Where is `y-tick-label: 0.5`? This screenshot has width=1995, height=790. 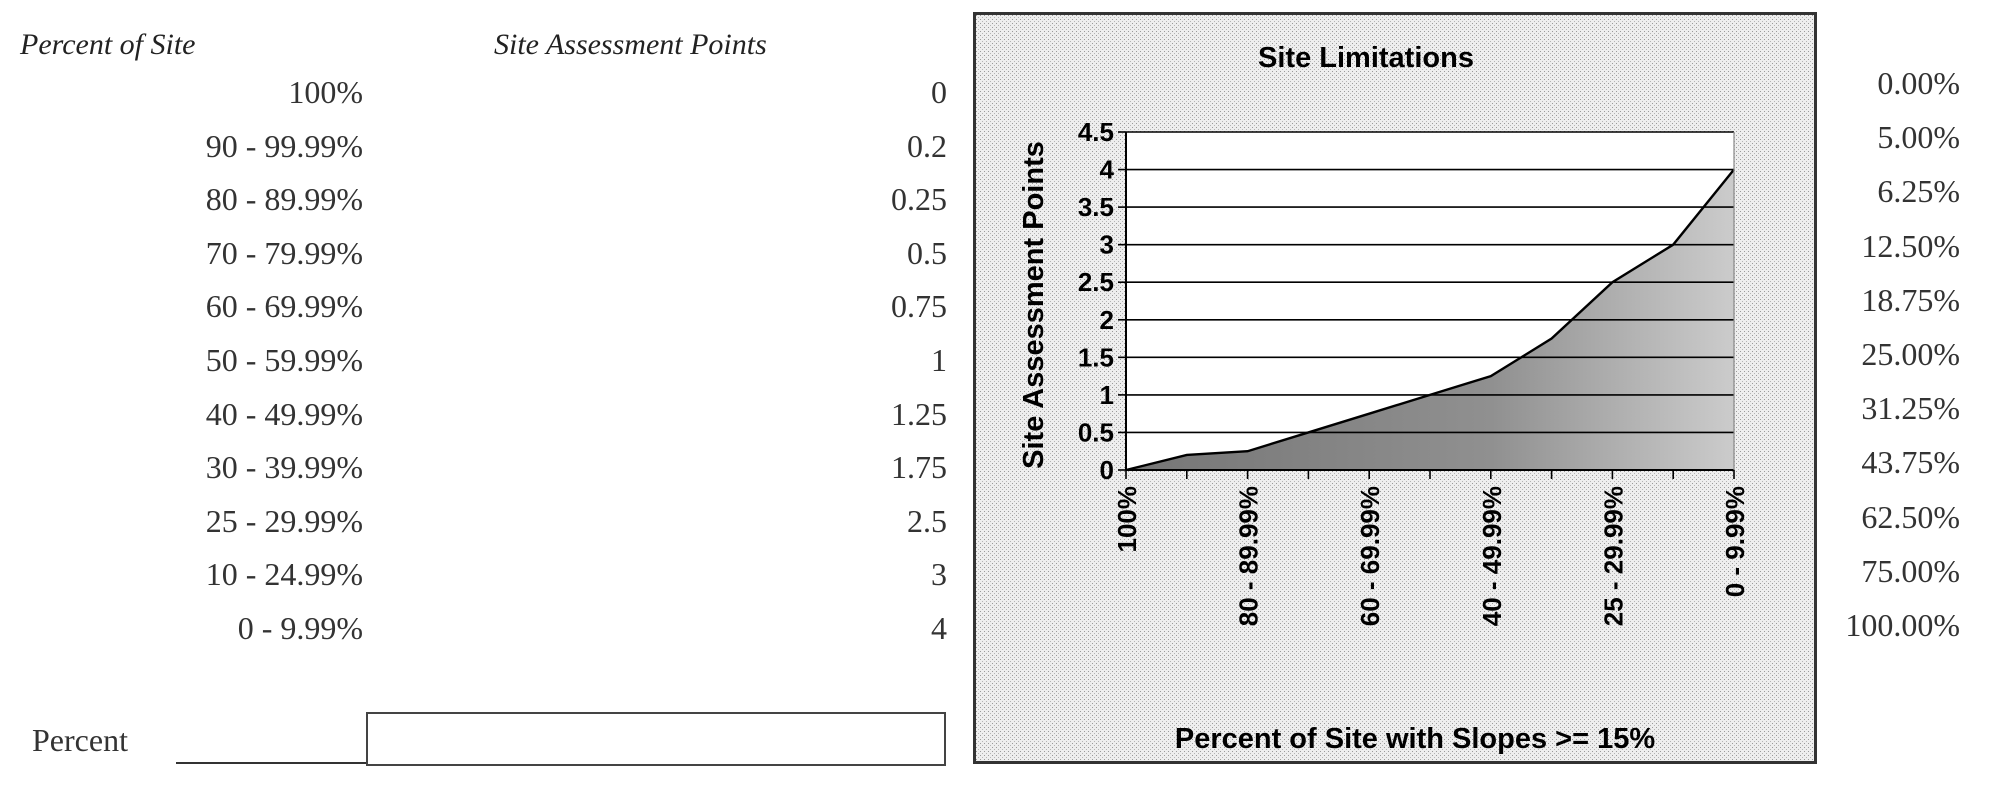 y-tick-label: 0.5 is located at coordinates (1096, 432).